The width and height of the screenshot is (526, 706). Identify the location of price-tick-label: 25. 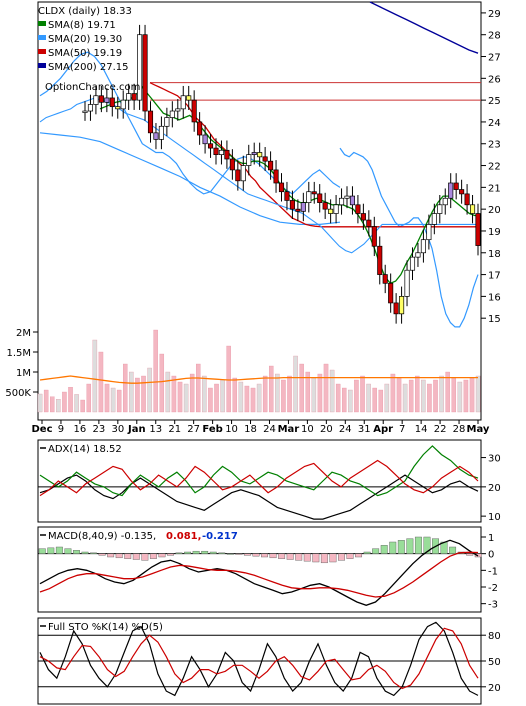
(494, 101).